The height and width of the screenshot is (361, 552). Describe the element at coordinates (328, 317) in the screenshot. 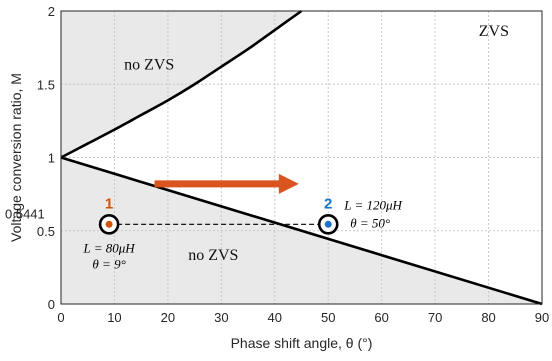

I see `x-tick-label: 50` at that location.